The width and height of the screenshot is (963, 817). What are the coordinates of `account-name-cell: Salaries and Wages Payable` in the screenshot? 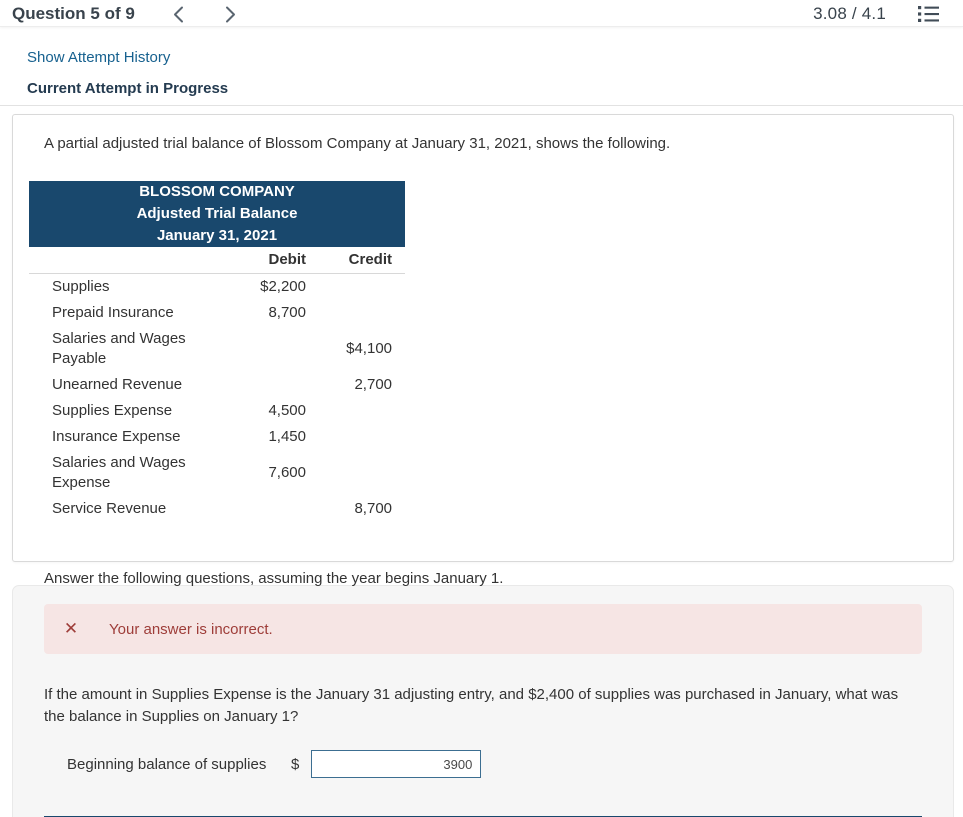 It's located at (119, 348).